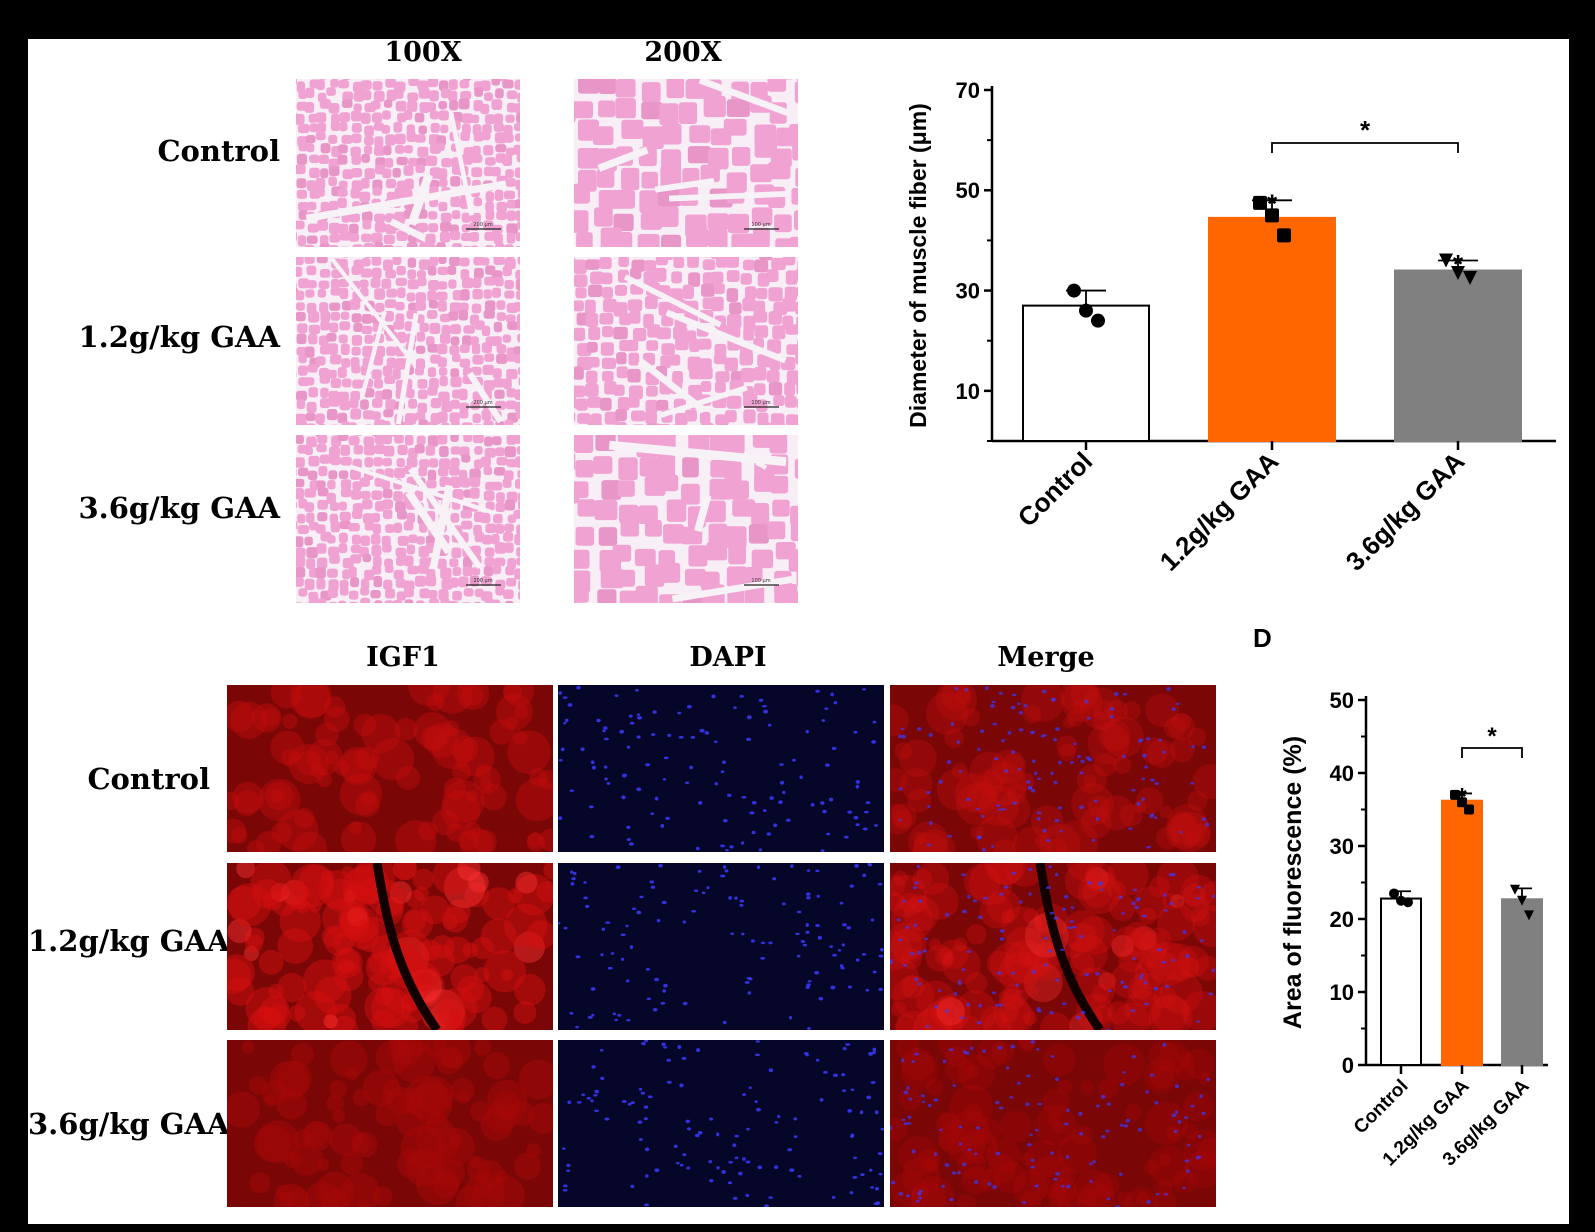 This screenshot has width=1595, height=1232. I want to click on x-tick-label: Control, so click(1381, 1107).